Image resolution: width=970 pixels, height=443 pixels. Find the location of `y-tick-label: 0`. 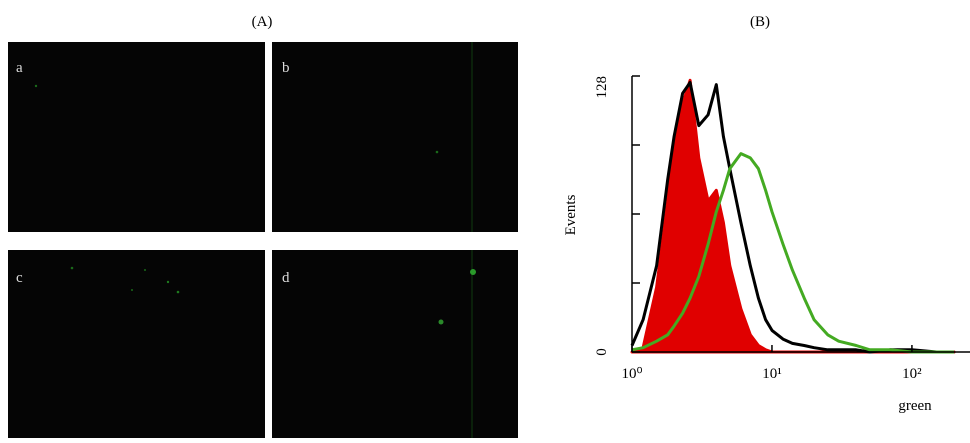

y-tick-label: 0 is located at coordinates (602, 352).